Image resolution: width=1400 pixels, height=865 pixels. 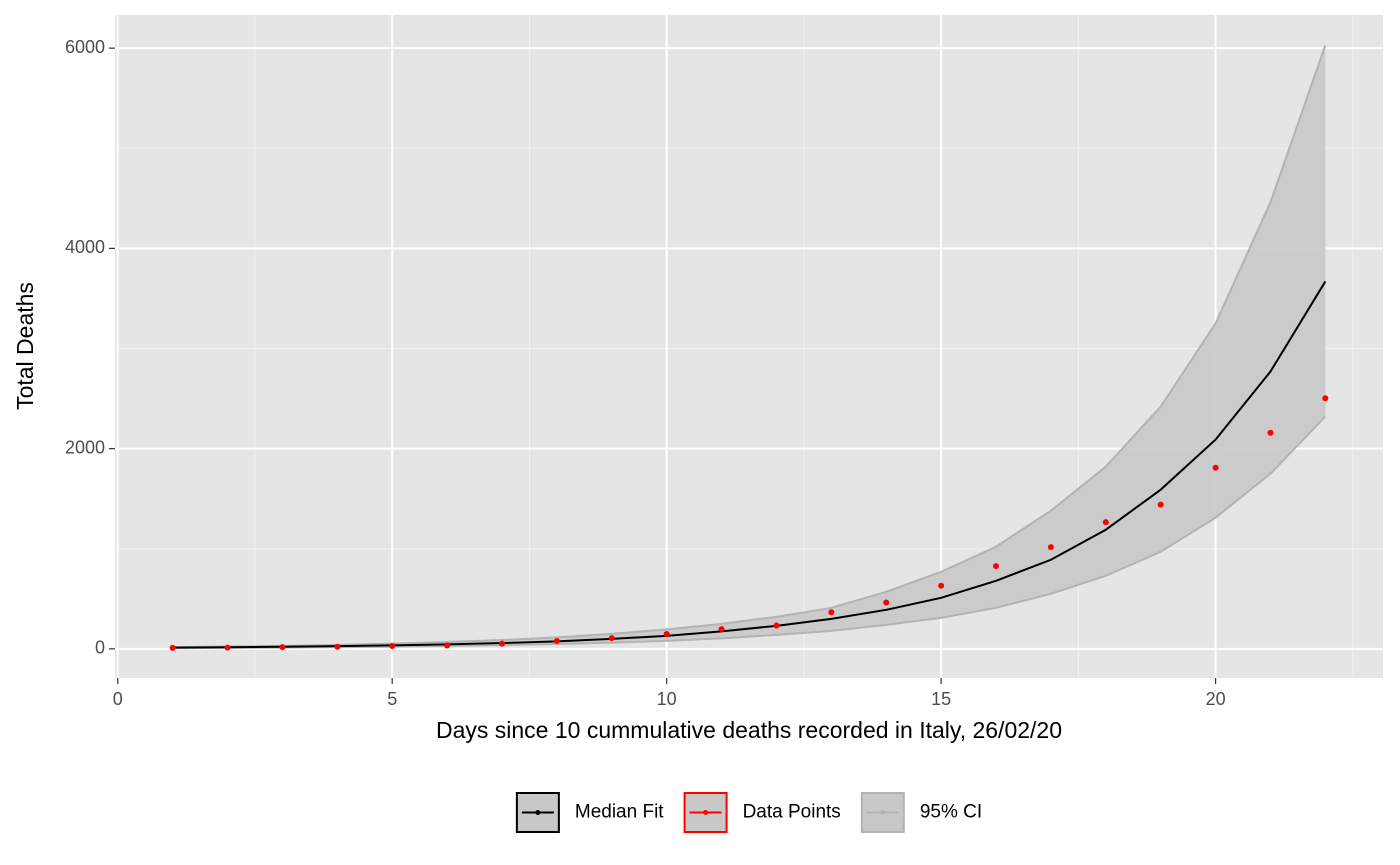 What do you see at coordinates (392, 699) in the screenshot?
I see `x-tick-label: 5` at bounding box center [392, 699].